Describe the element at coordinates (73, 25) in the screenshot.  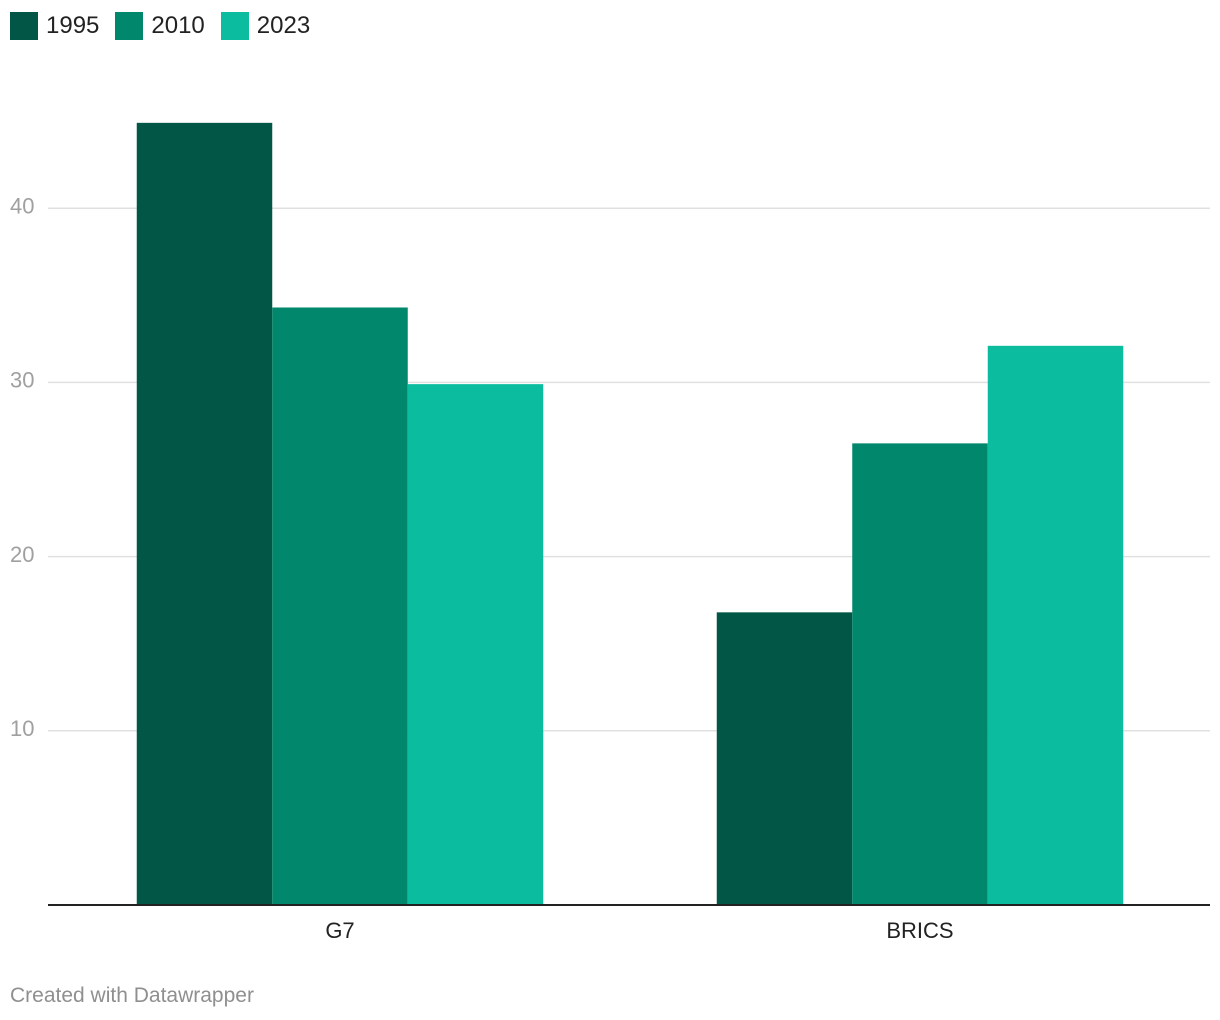
I see `legend-label-1995: 1995` at that location.